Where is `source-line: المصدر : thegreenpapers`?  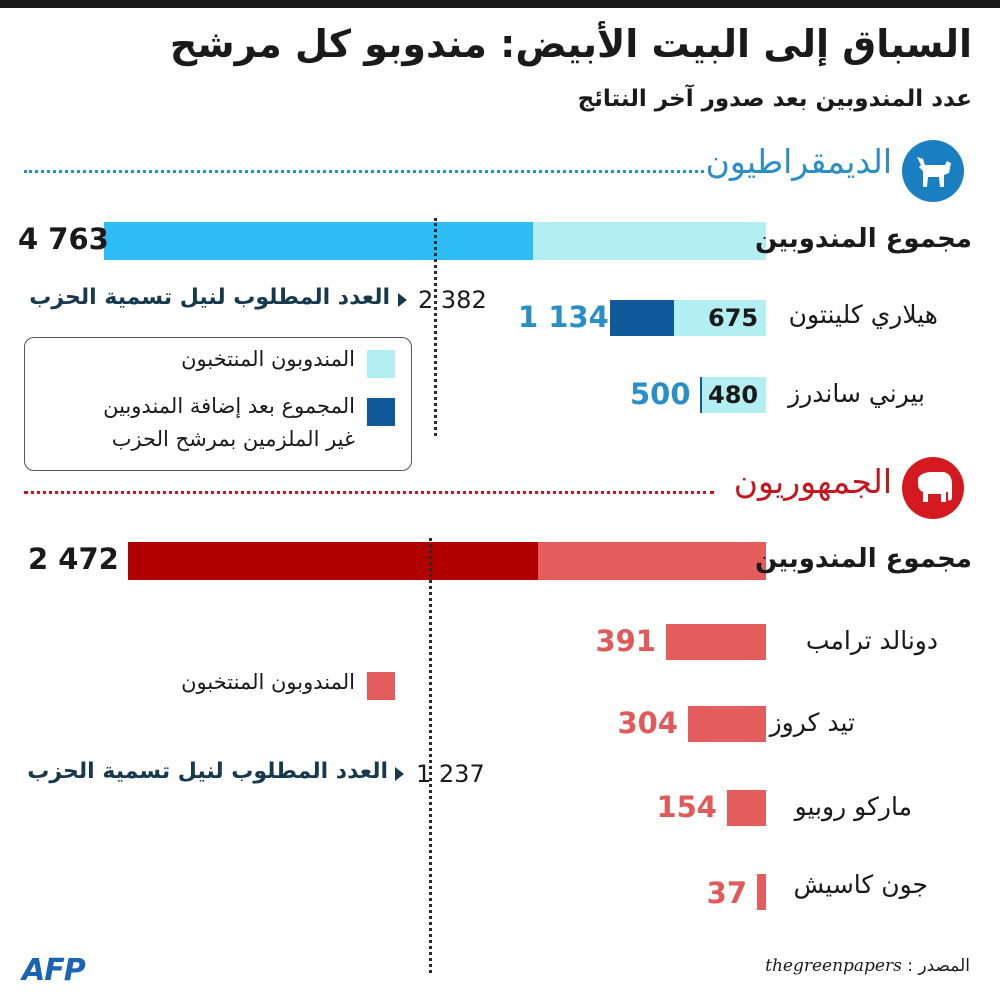
source-line: المصدر : thegreenpapers is located at coordinates (867, 966).